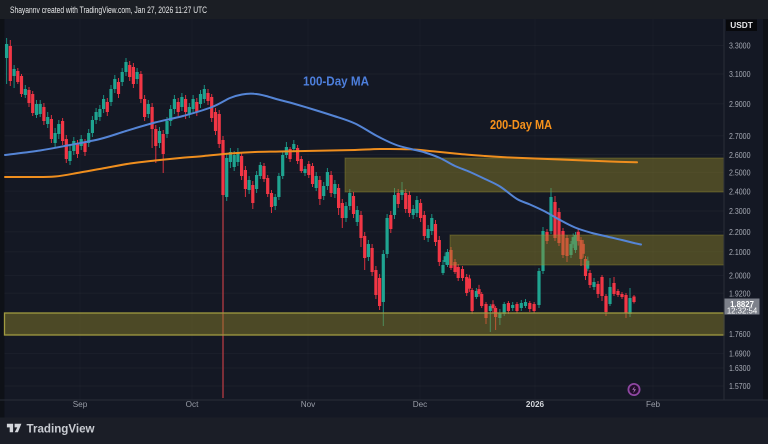  What do you see at coordinates (740, 334) in the screenshot?
I see `svg-text: 1.7600` at bounding box center [740, 334].